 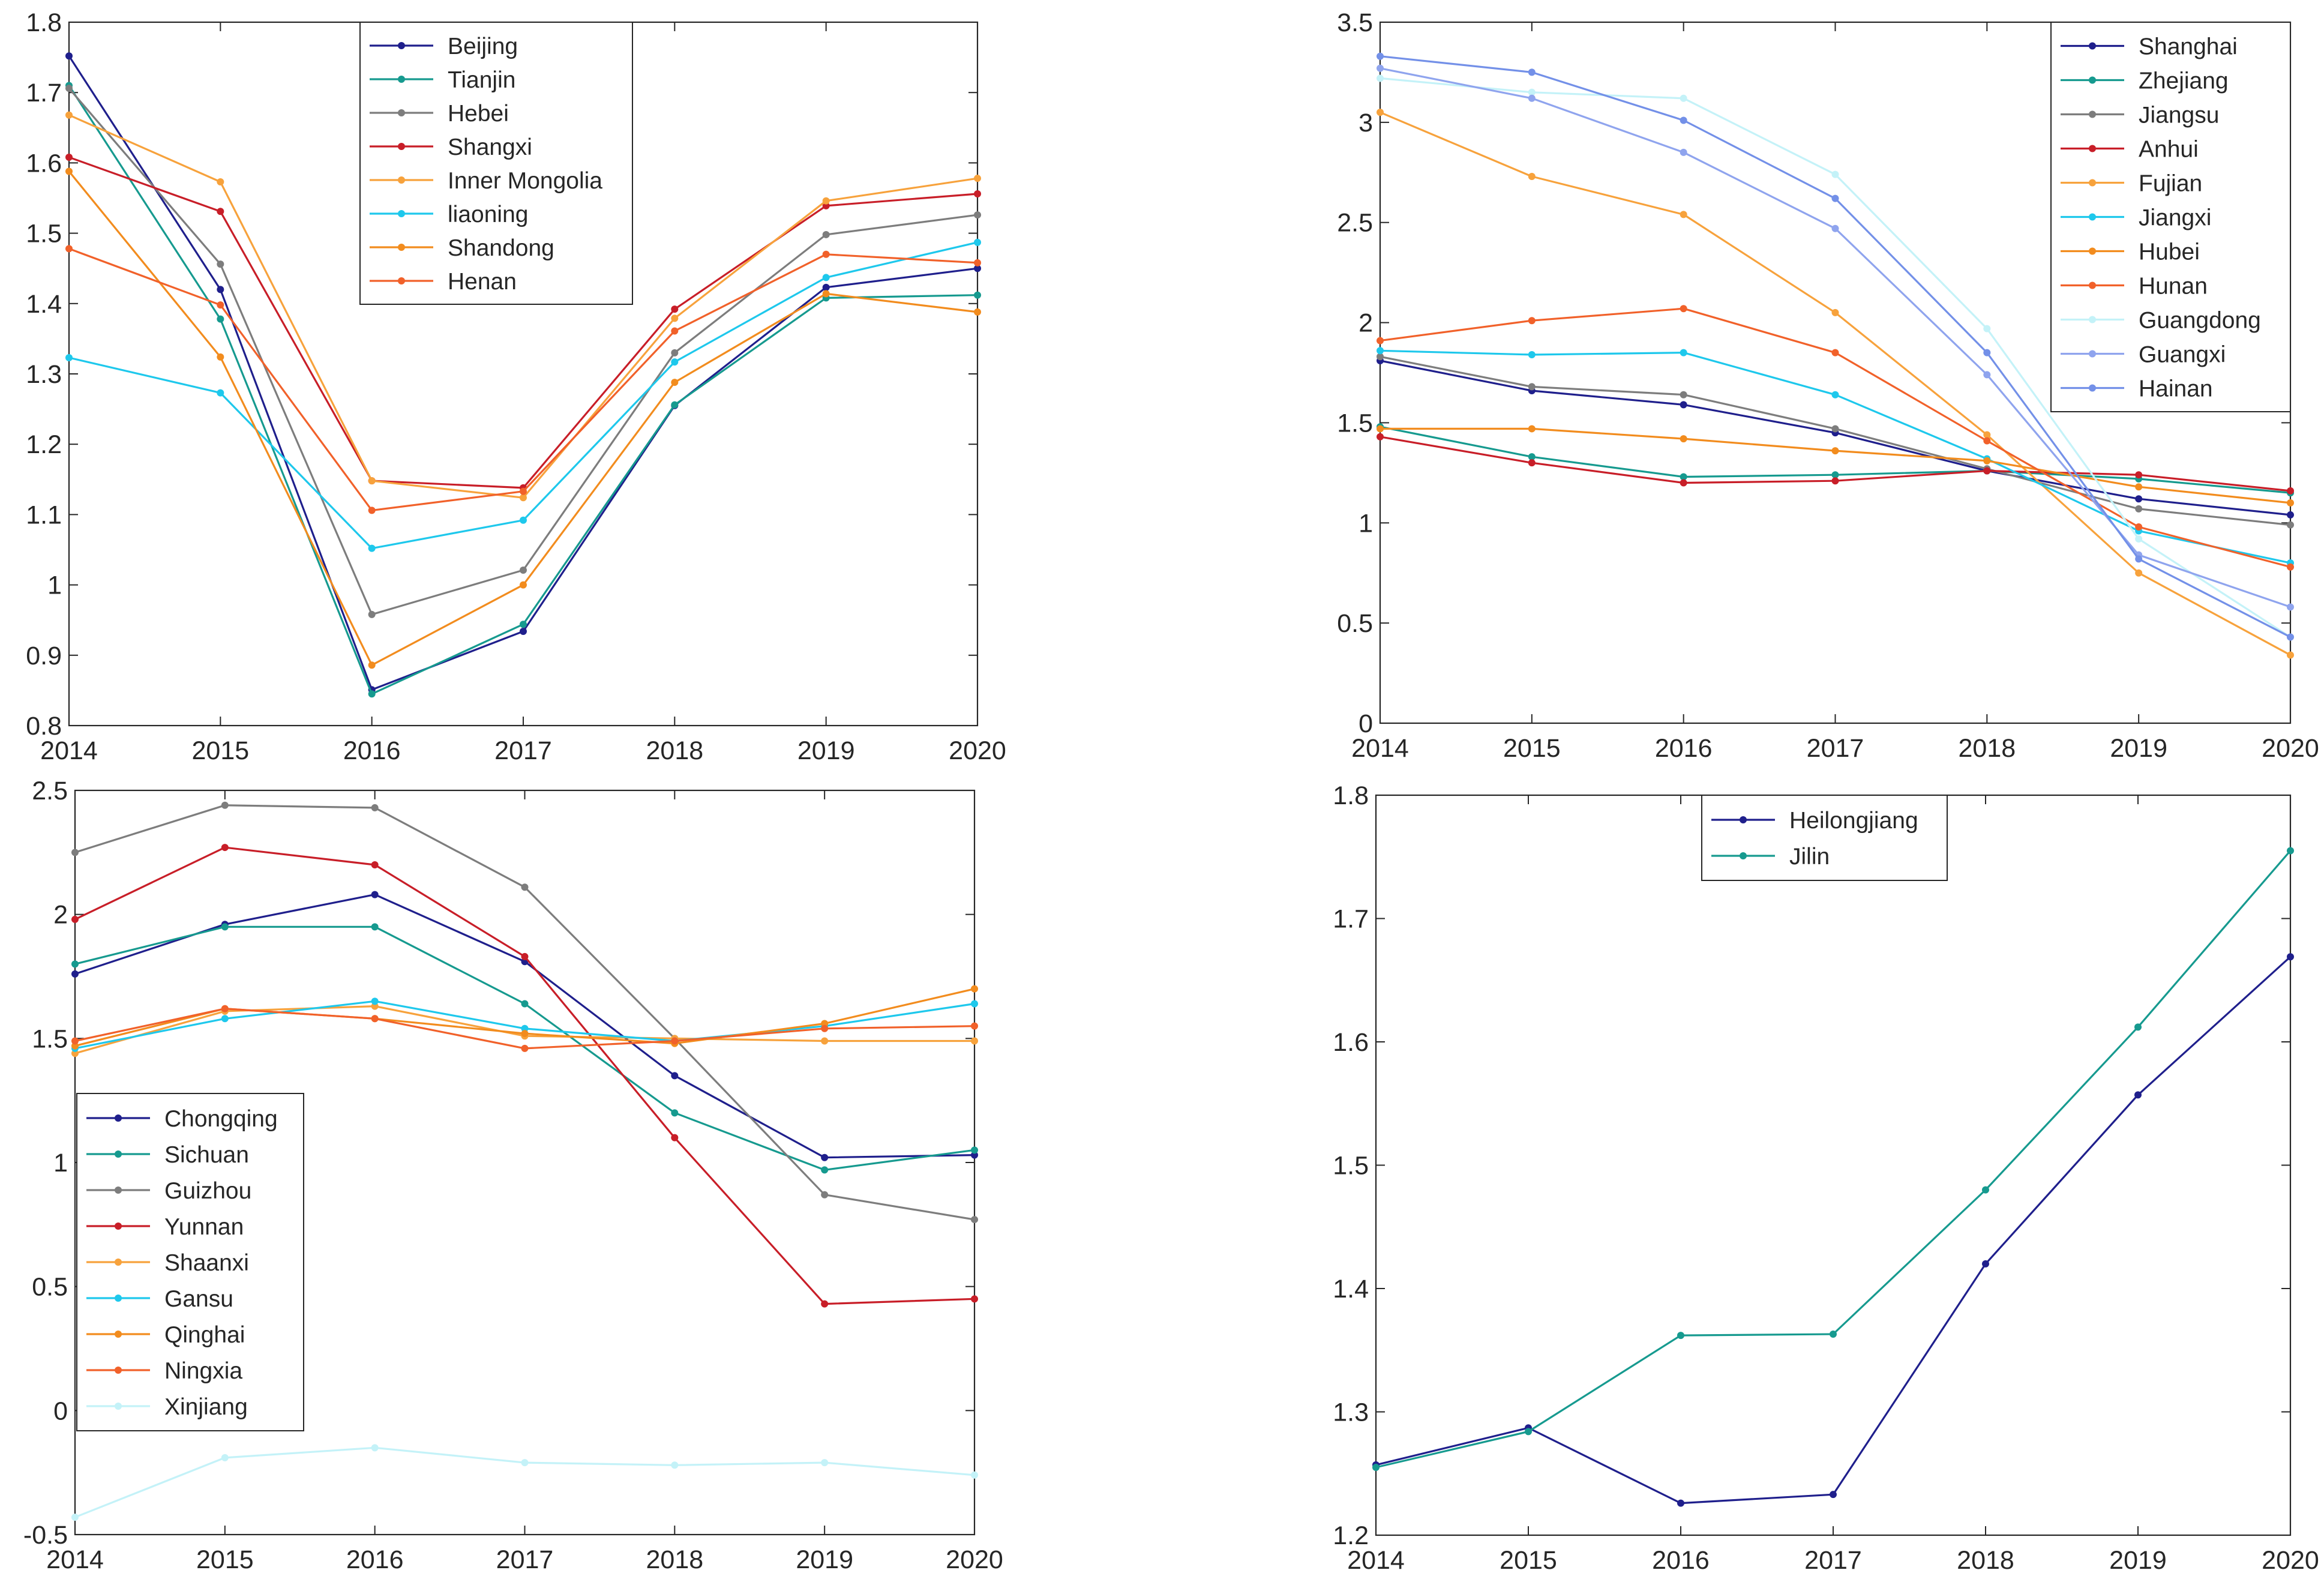 What do you see at coordinates (2175, 218) in the screenshot?
I see `legend-label: Jiangxi` at bounding box center [2175, 218].